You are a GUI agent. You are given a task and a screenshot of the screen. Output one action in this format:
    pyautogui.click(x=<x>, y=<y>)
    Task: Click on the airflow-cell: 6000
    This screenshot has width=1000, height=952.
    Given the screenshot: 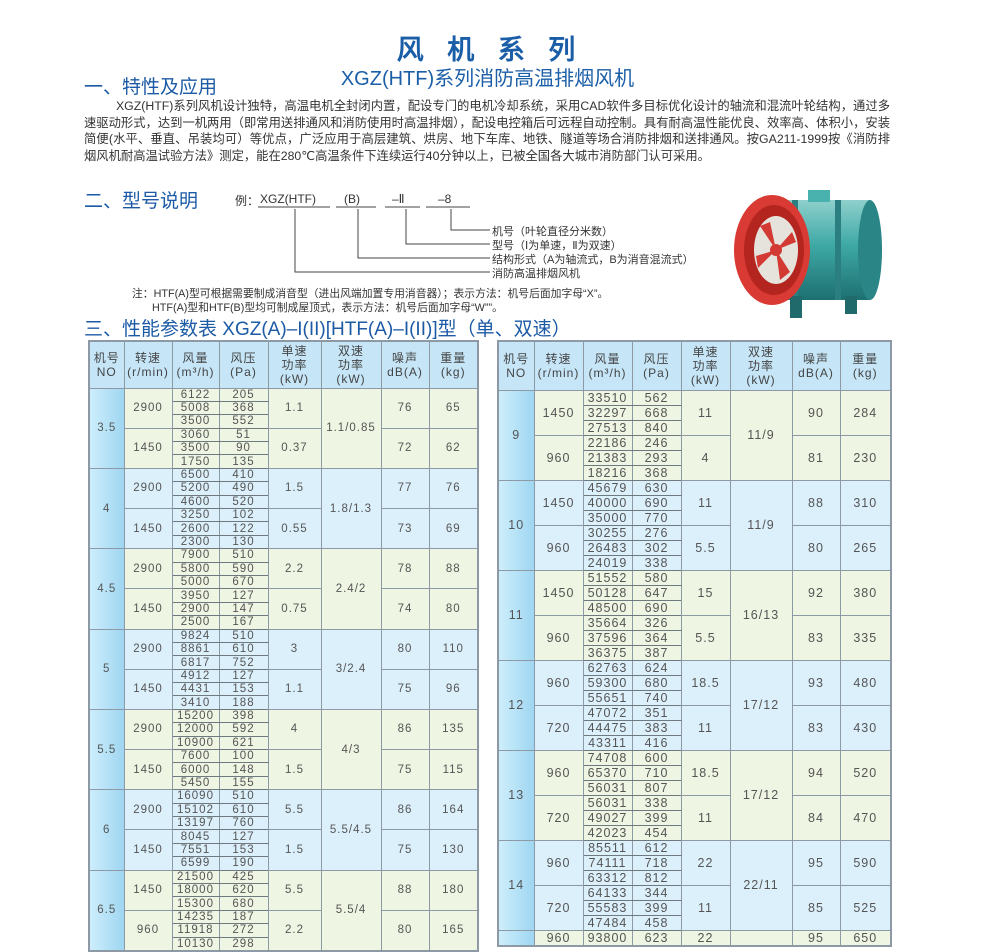 What is the action you would take?
    pyautogui.click(x=195, y=769)
    